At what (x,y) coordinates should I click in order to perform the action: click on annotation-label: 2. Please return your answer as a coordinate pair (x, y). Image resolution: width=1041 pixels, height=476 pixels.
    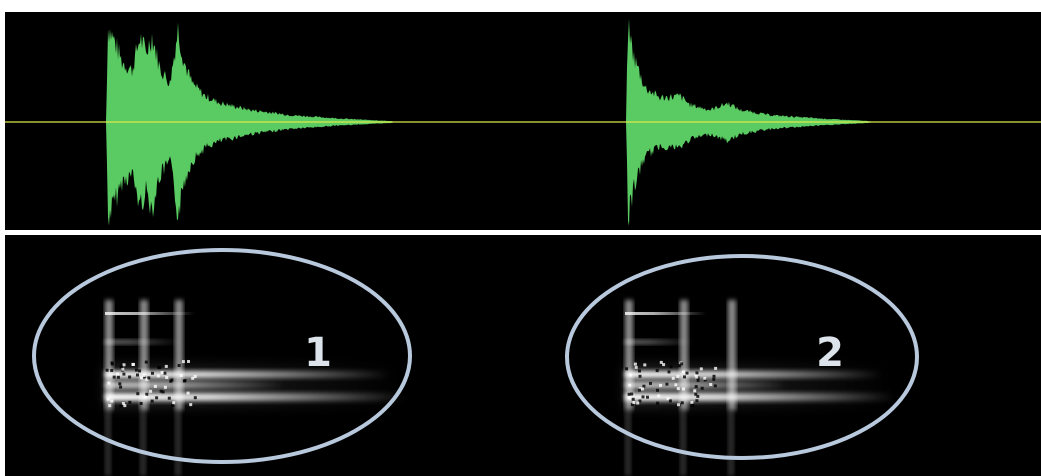
    Looking at the image, I should click on (830, 353).